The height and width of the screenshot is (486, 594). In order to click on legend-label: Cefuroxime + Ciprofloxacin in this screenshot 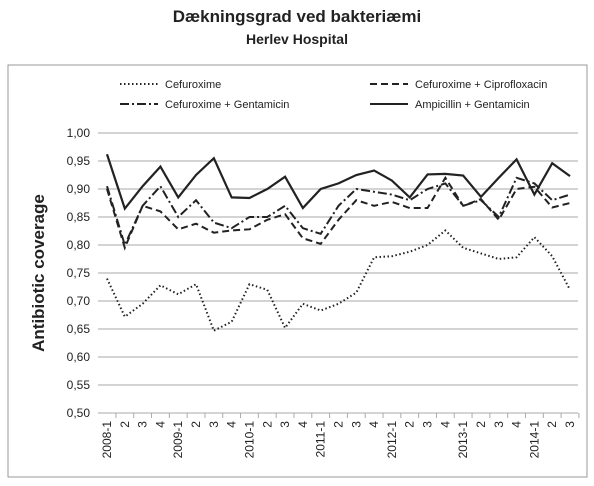, I will do `click(481, 85)`.